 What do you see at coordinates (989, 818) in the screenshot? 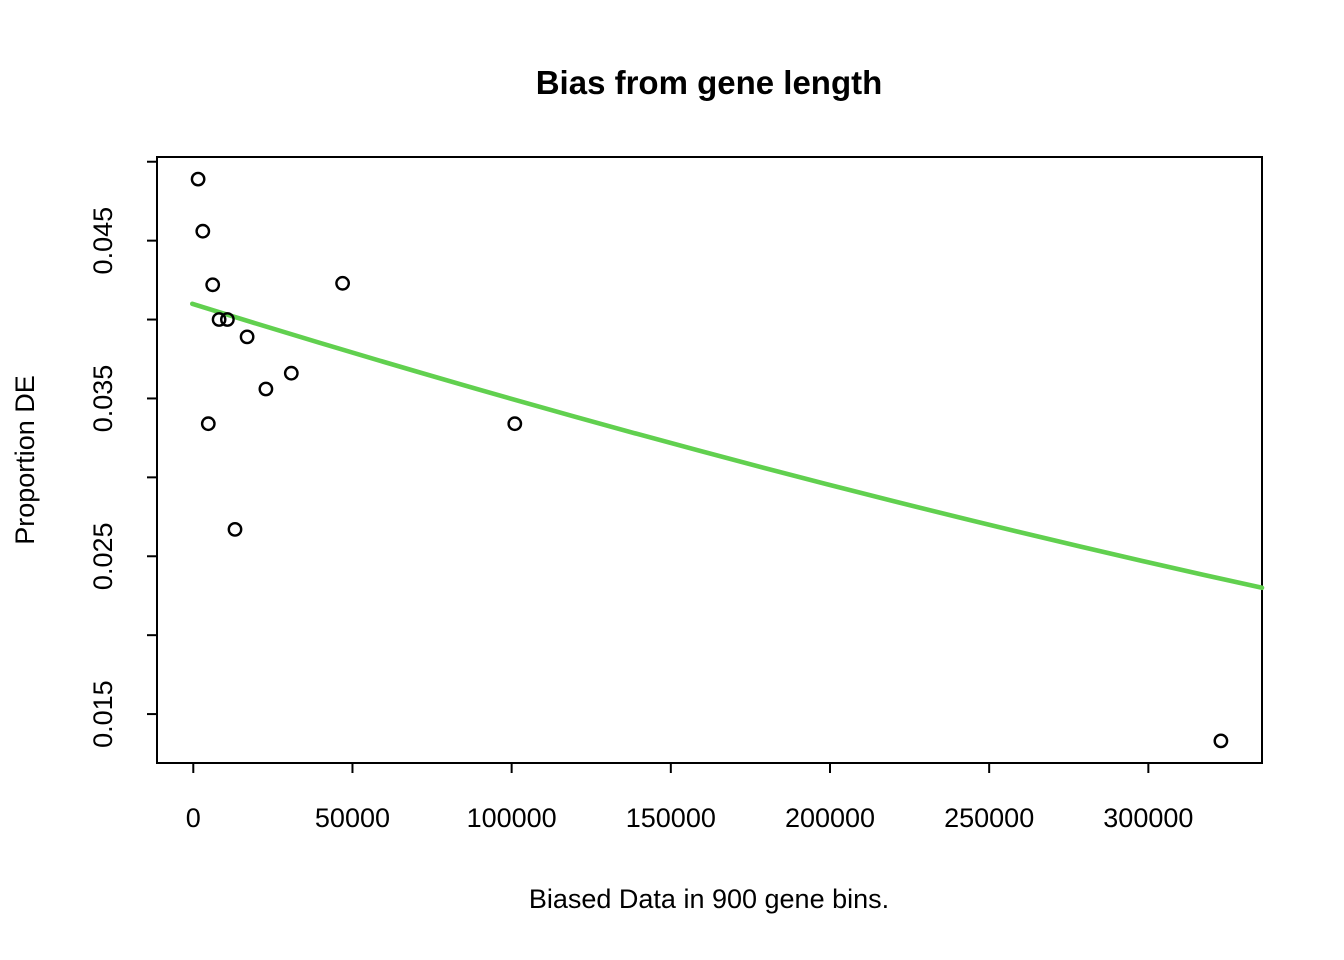
I see `x-tick-label: 250000` at bounding box center [989, 818].